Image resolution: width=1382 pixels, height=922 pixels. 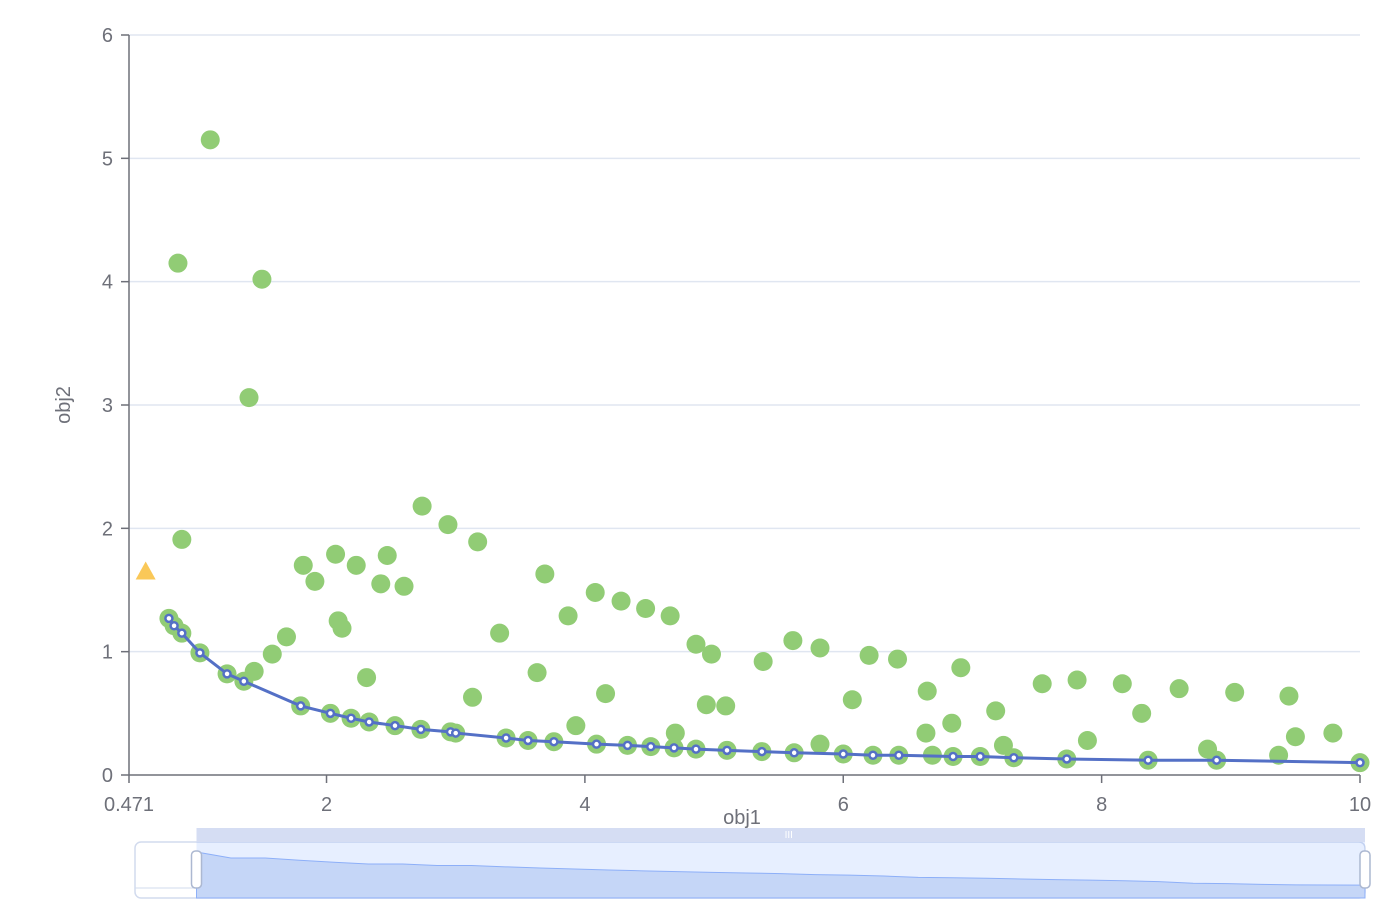 I want to click on y-axis-title: obj2, so click(x=64, y=405).